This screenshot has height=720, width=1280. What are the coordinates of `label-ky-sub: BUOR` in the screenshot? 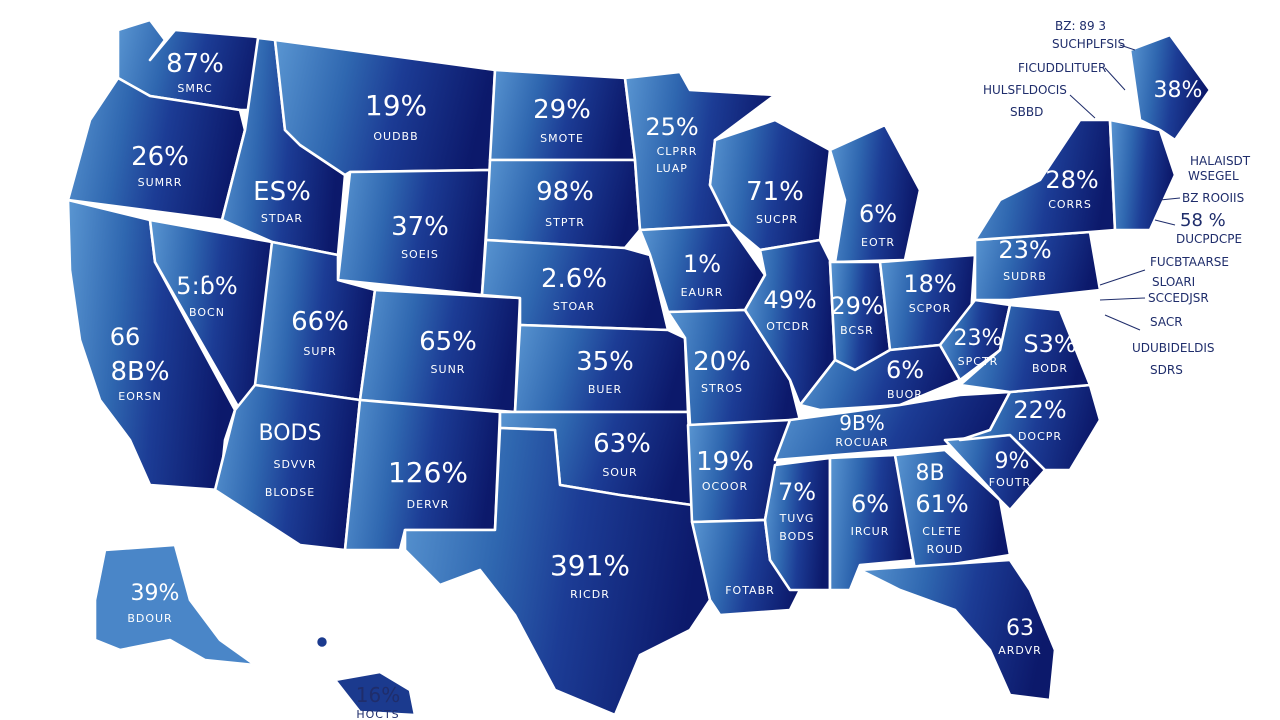 It's located at (905, 394).